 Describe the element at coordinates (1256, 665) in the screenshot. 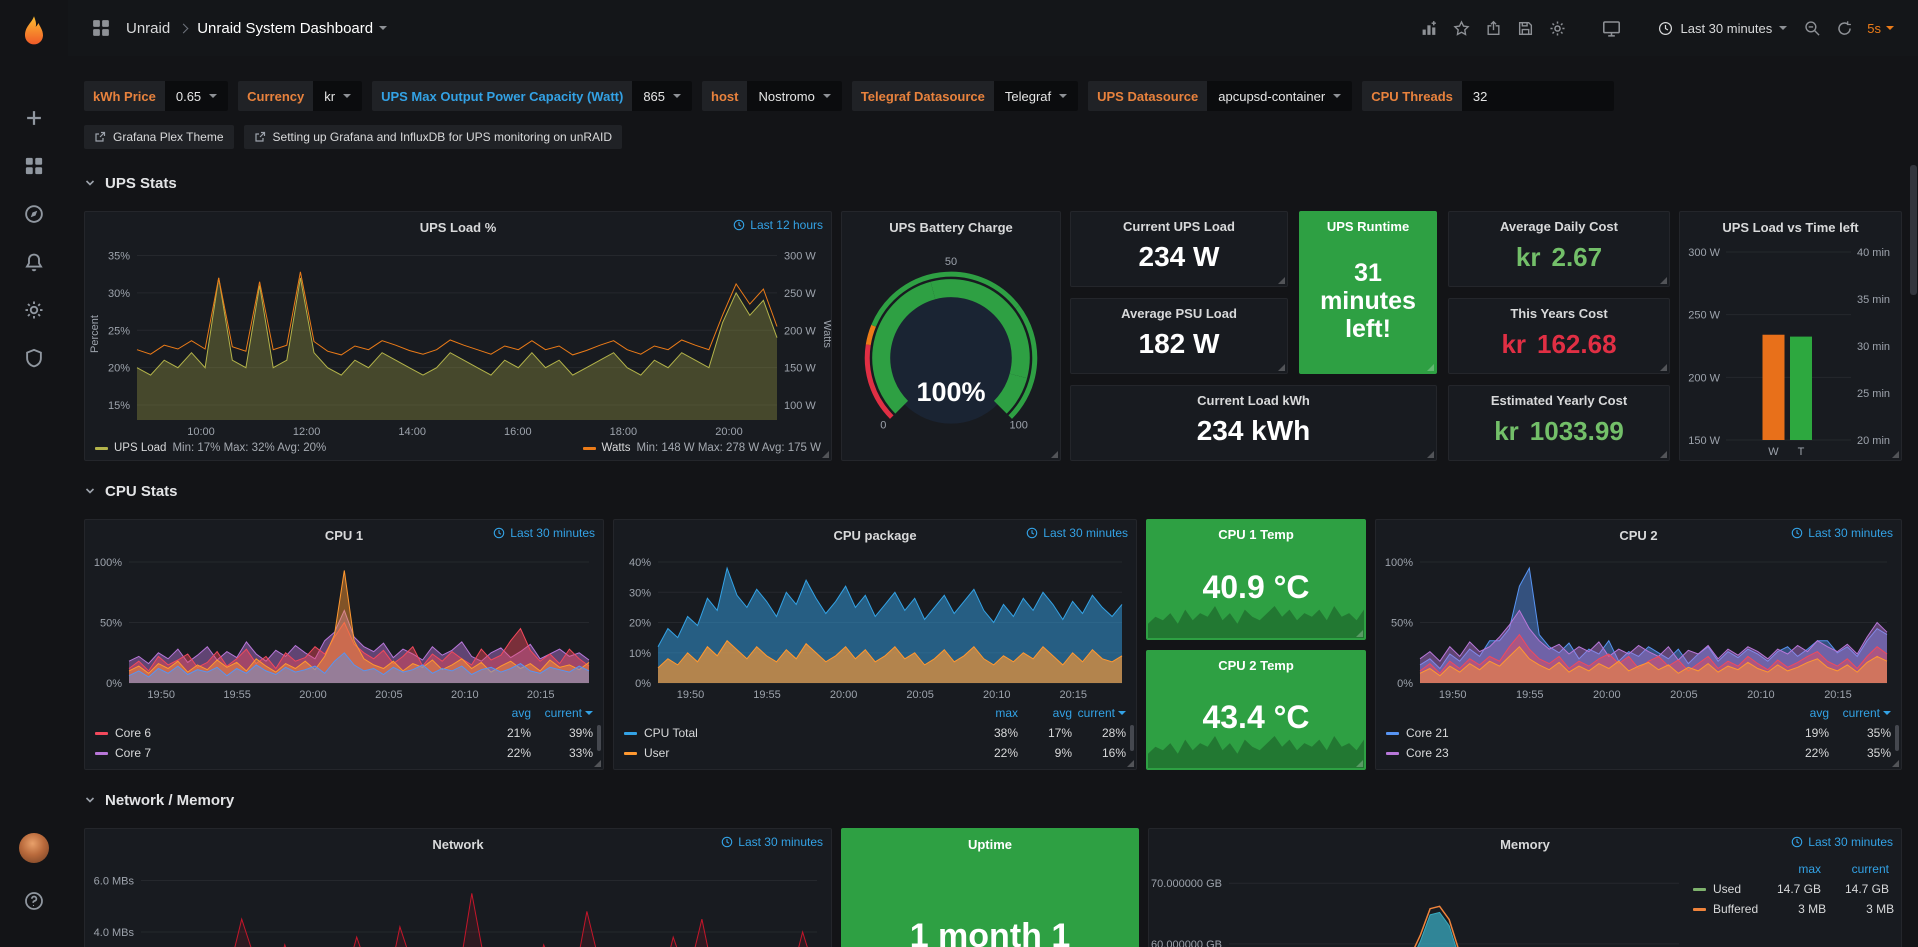

I see `panel-title: CPU 2 Temp` at that location.